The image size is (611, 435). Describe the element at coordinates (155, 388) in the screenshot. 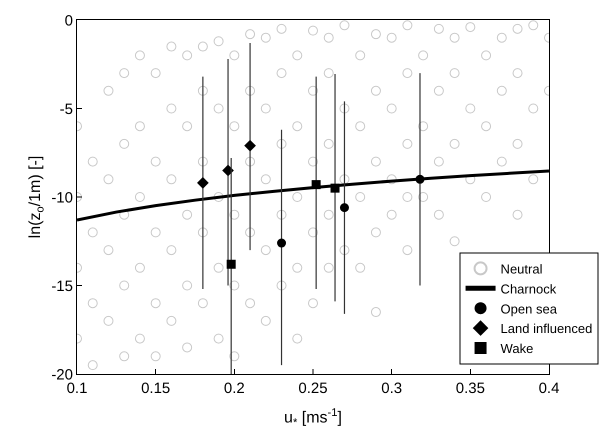

I see `x-tick-label: 0.15` at that location.